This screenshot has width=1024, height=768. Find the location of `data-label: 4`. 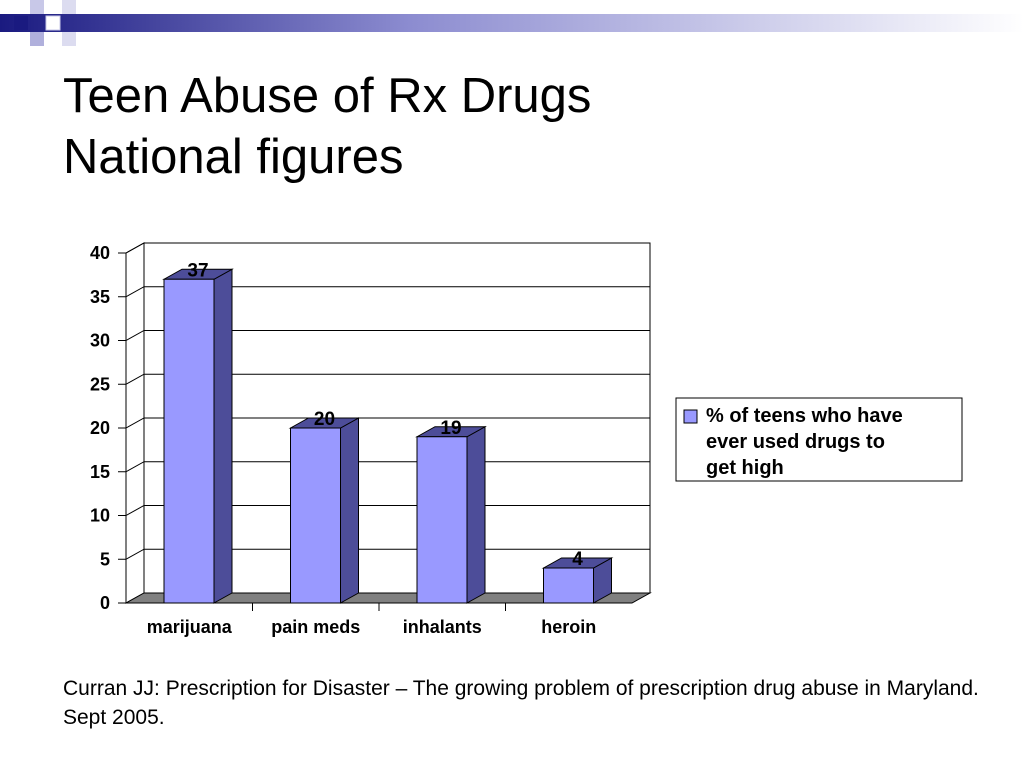

data-label: 4 is located at coordinates (577, 559).